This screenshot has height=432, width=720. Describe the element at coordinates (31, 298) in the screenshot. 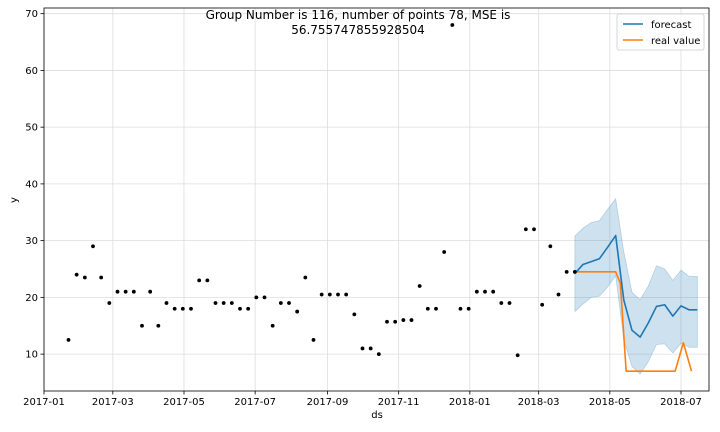

I see `y-tick-label: 20` at that location.